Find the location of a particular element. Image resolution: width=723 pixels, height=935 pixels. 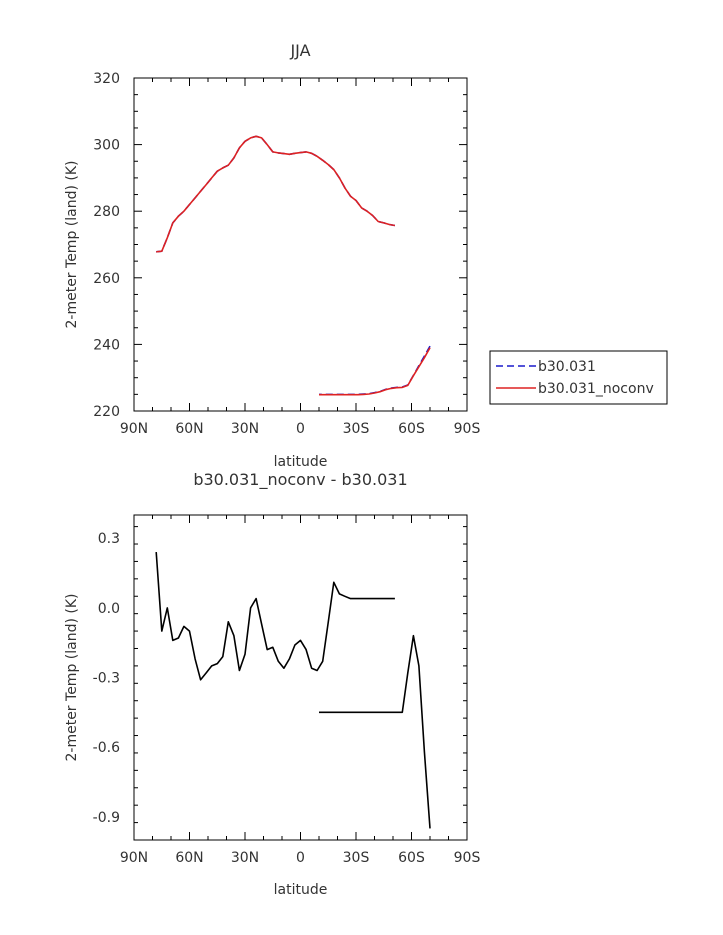

legend: b30.031 b30.031_noconv is located at coordinates (578, 377).